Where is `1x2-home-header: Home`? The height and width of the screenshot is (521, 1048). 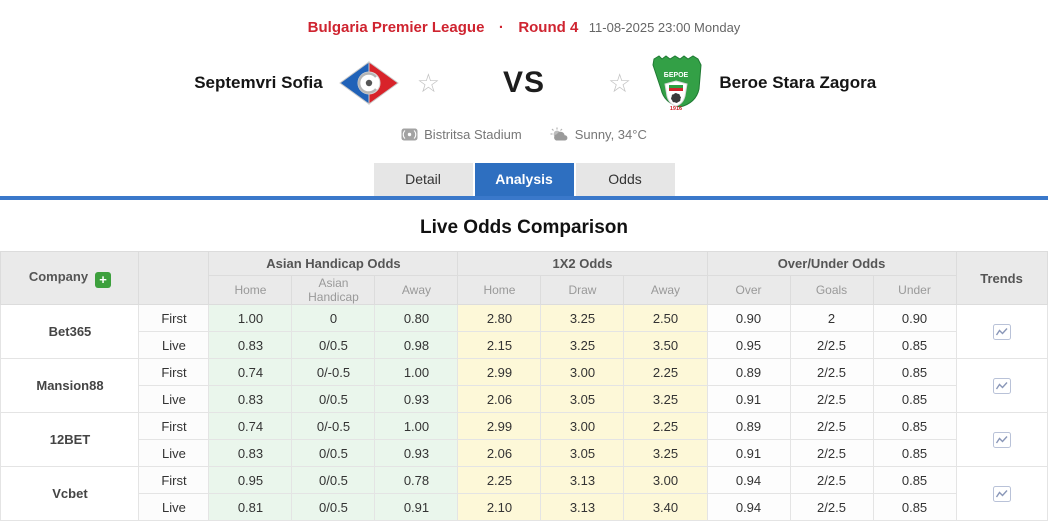 1x2-home-header: Home is located at coordinates (499, 290).